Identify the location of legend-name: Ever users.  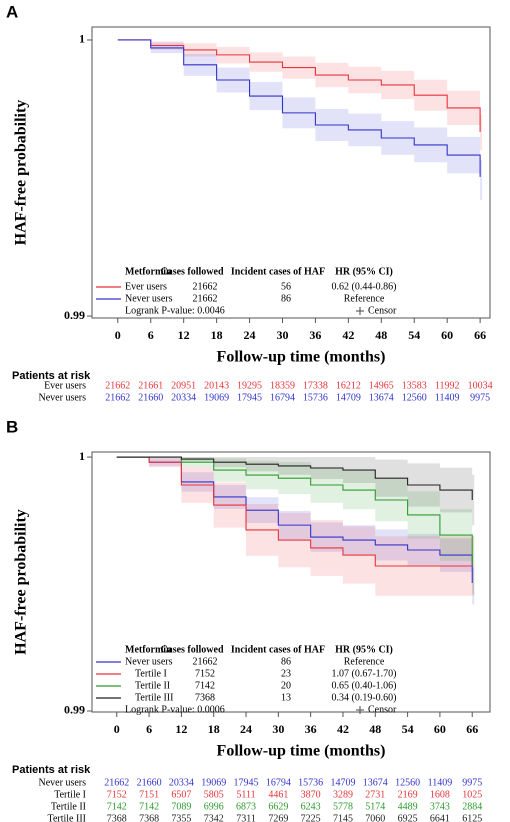
(146, 286).